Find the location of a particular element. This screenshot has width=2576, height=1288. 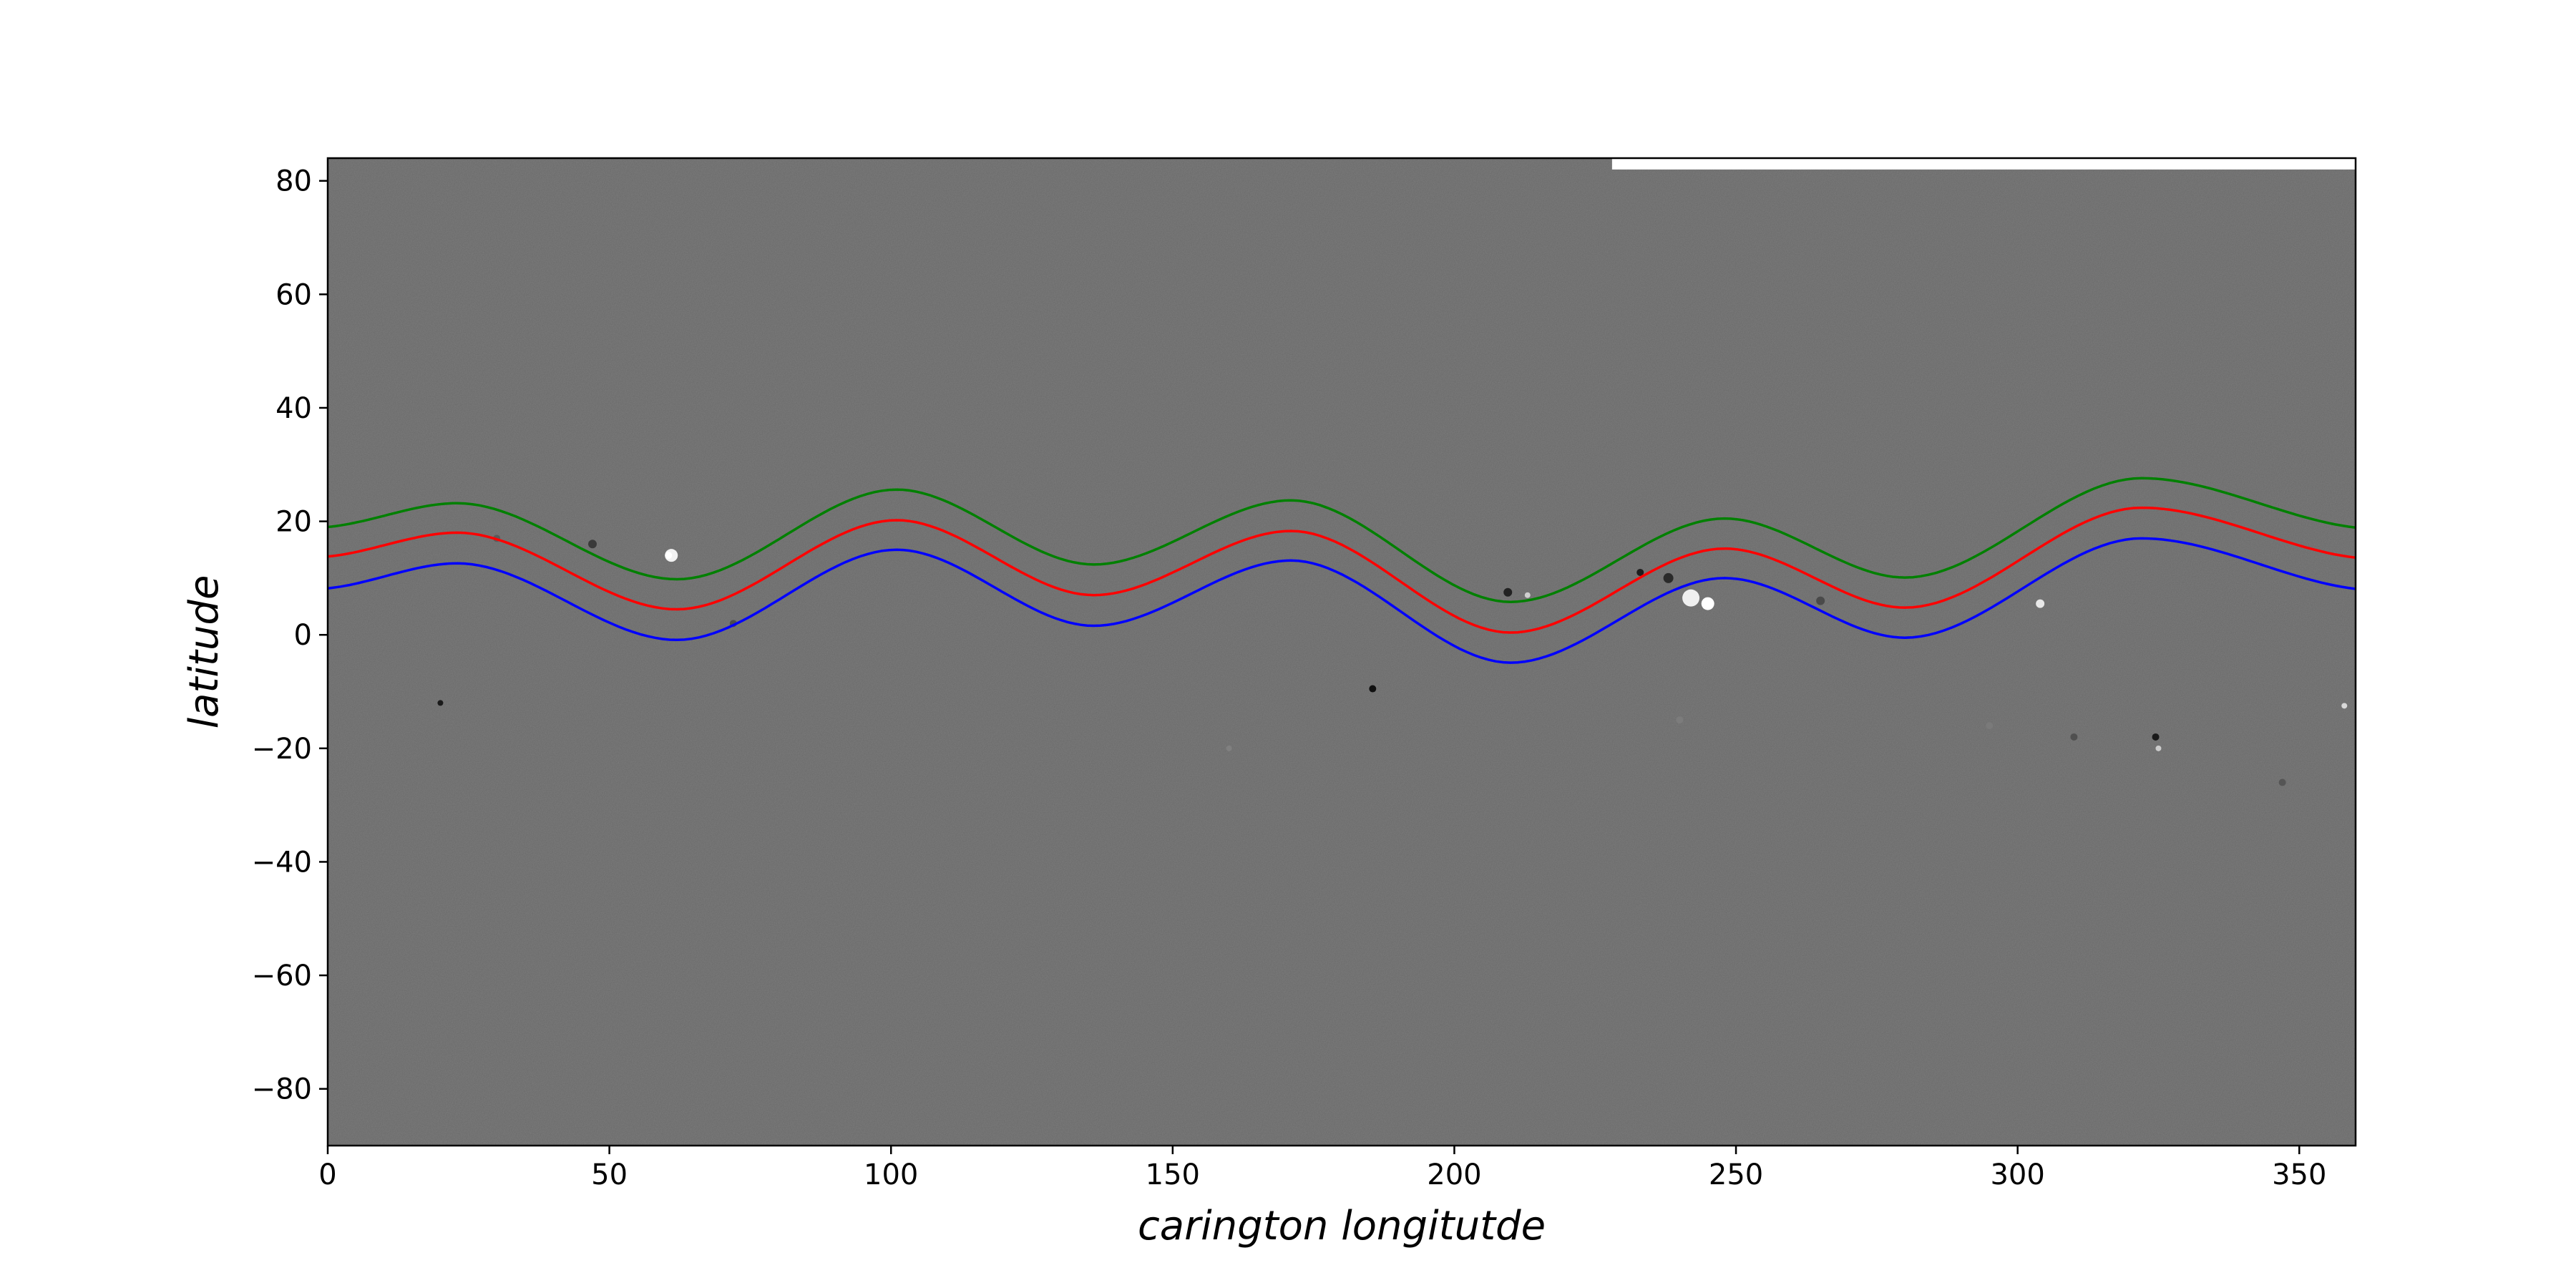

x-tick-label: 50 is located at coordinates (609, 1174).